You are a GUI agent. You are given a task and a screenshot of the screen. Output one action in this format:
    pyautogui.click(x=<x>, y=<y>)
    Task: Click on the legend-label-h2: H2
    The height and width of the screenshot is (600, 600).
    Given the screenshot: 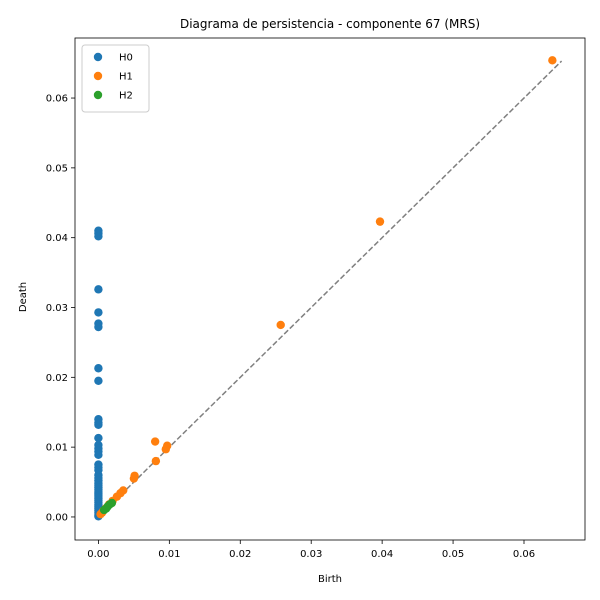 What is the action you would take?
    pyautogui.click(x=126, y=96)
    